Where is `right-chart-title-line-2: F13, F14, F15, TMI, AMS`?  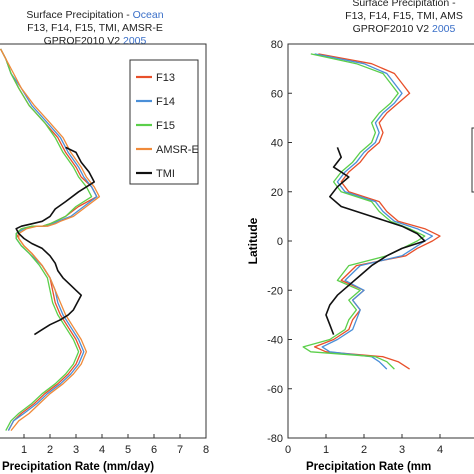 right-chart-title-line-2: F13, F14, F15, TMI, AMS is located at coordinates (404, 16).